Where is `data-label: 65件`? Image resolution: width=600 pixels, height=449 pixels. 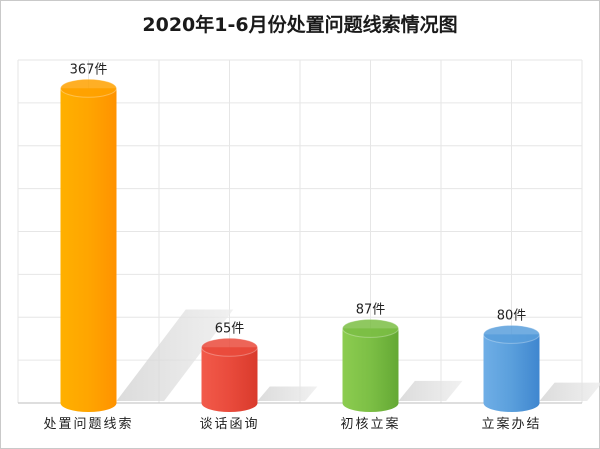
data-label: 65件 is located at coordinates (230, 328).